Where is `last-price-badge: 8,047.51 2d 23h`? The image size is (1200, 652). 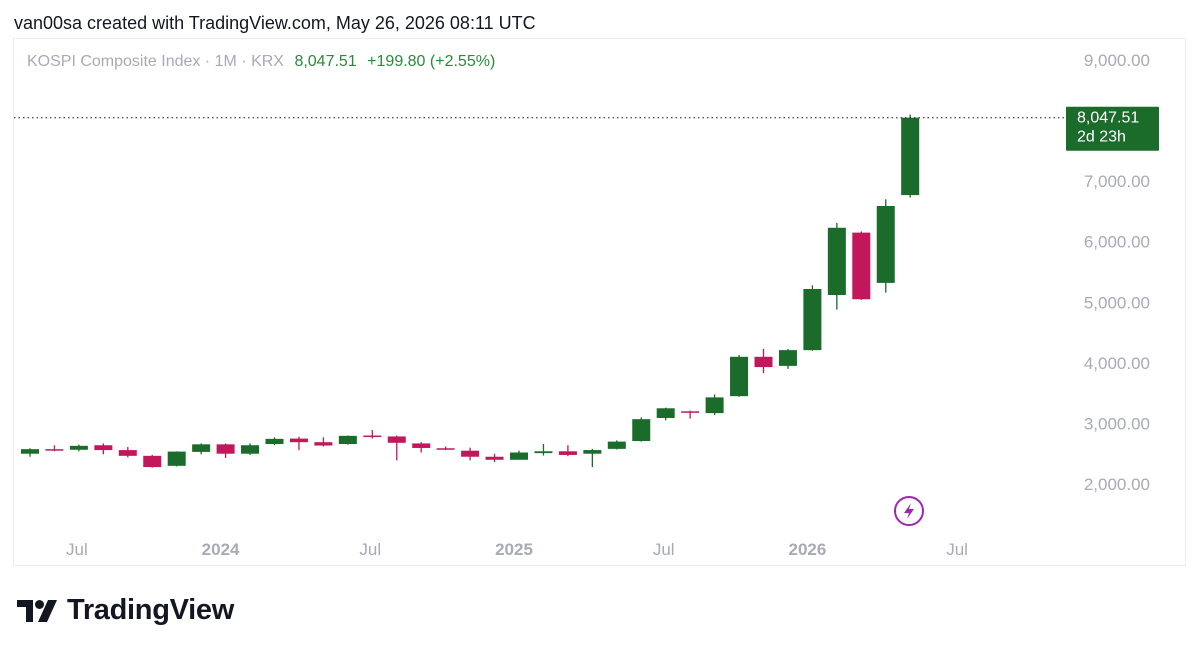
last-price-badge: 8,047.51 2d 23h is located at coordinates (1112, 128).